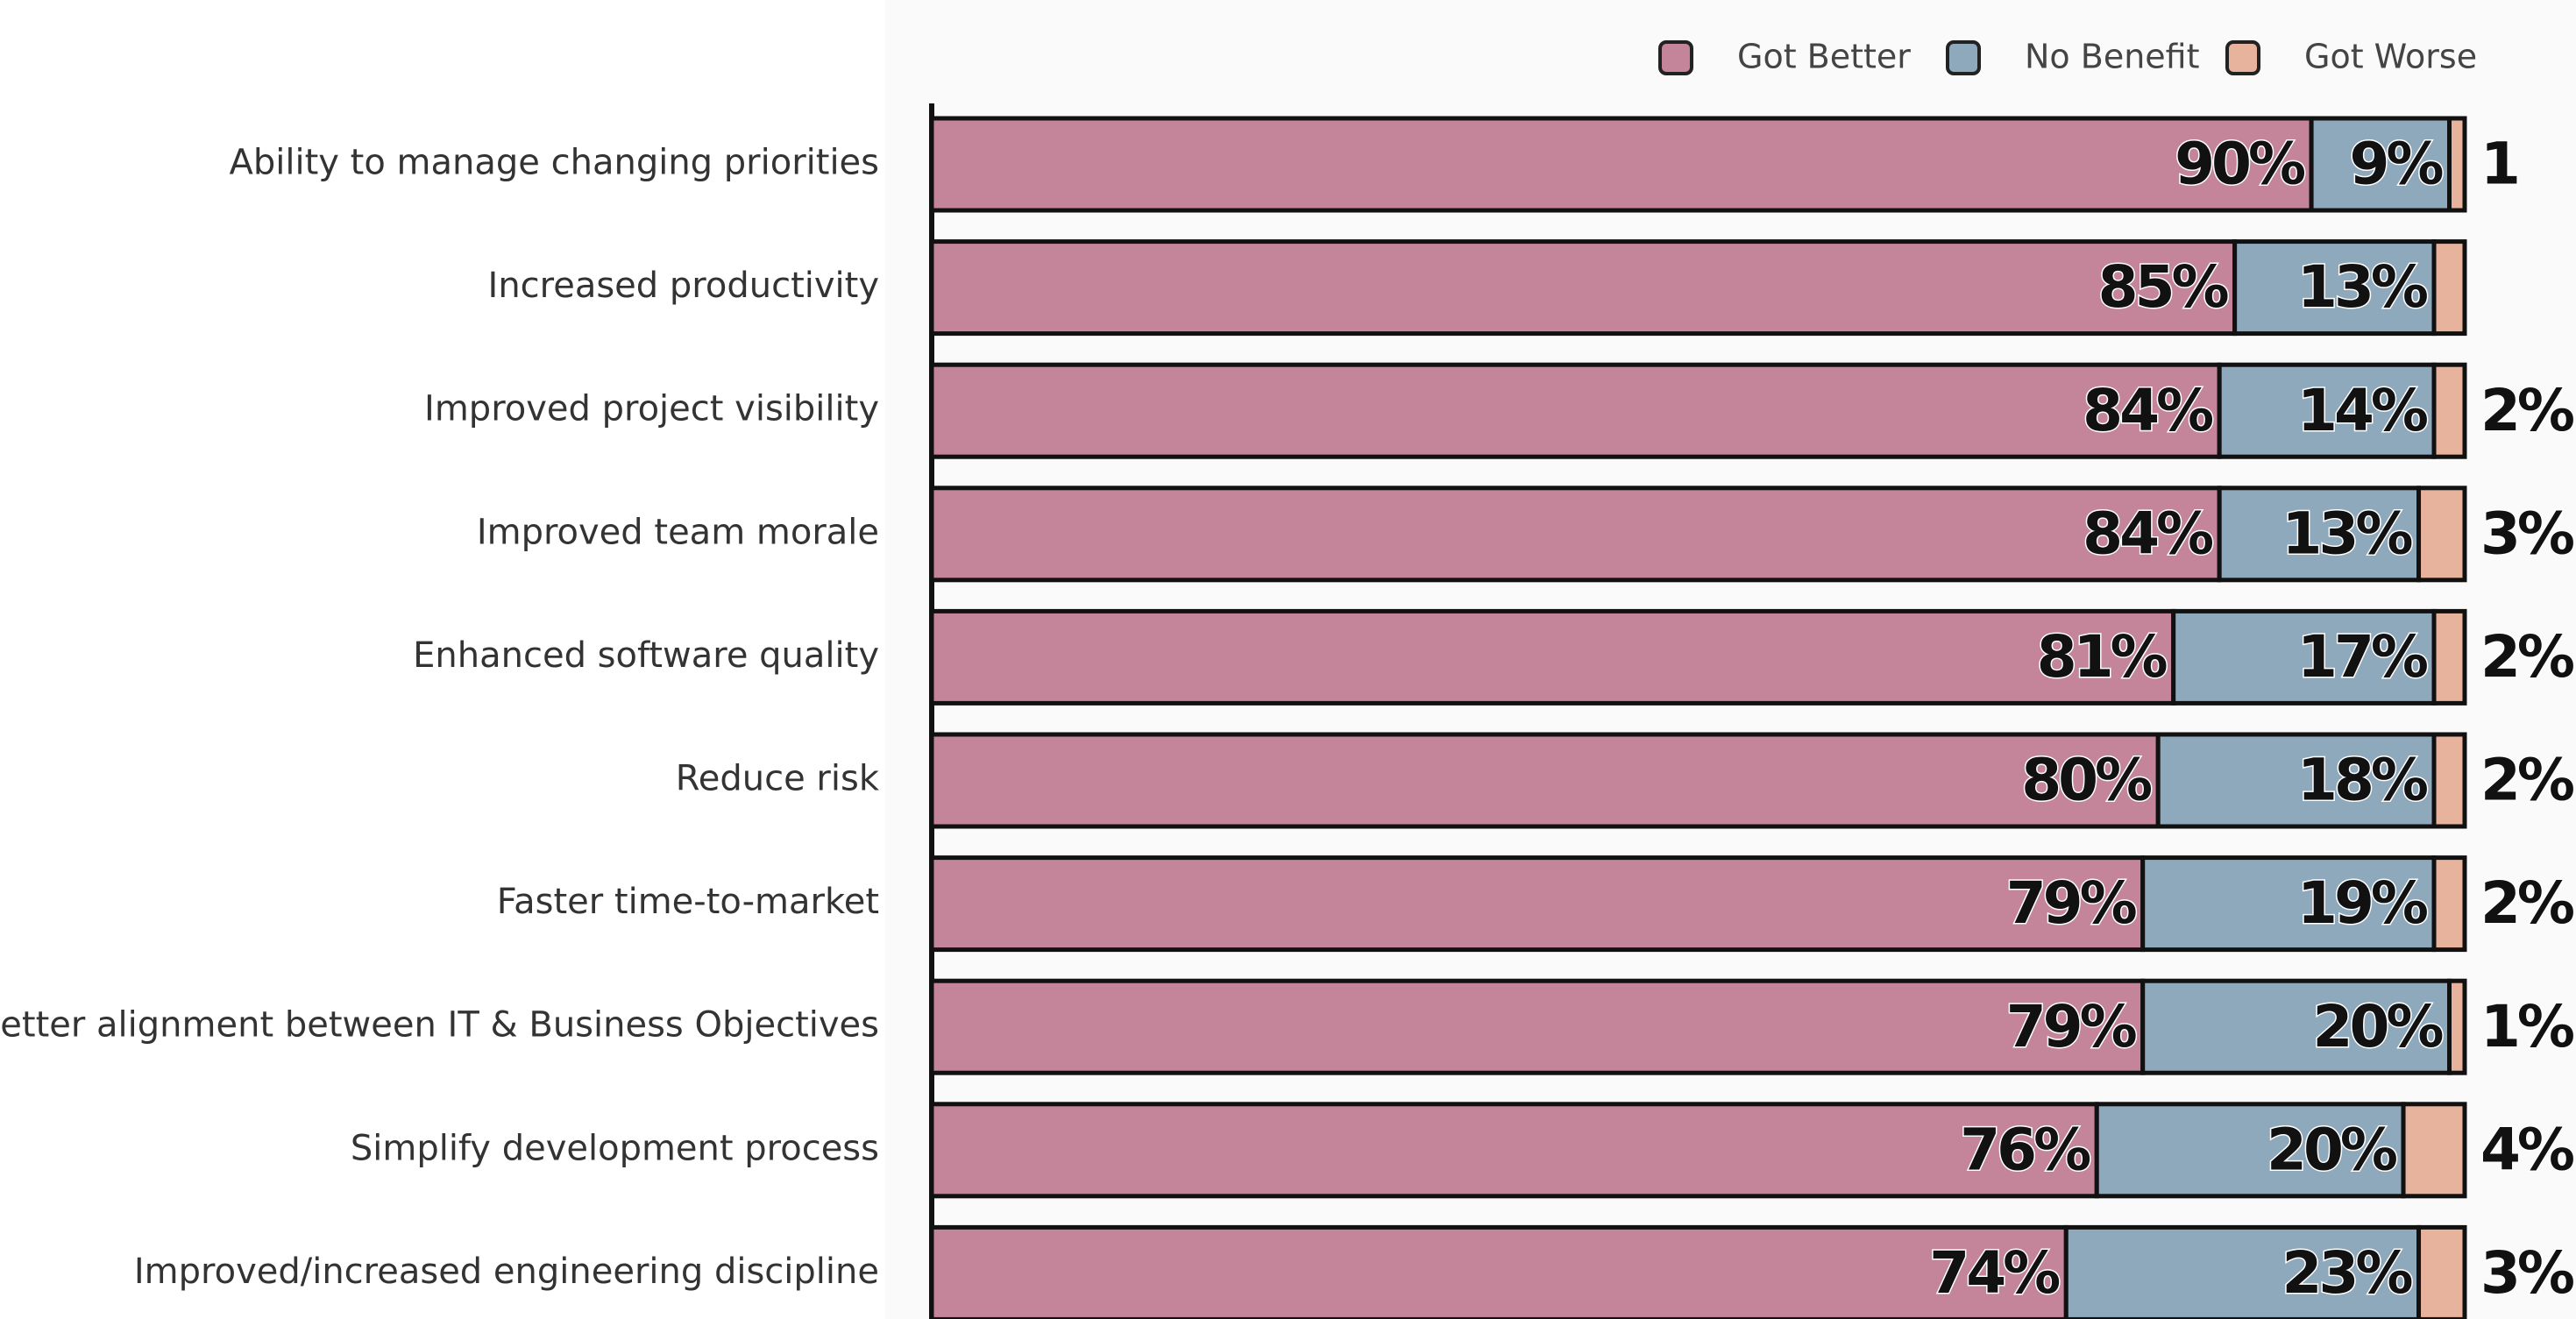 The height and width of the screenshot is (1319, 2576). Describe the element at coordinates (2347, 1273) in the screenshot. I see `value-label: 23%` at that location.